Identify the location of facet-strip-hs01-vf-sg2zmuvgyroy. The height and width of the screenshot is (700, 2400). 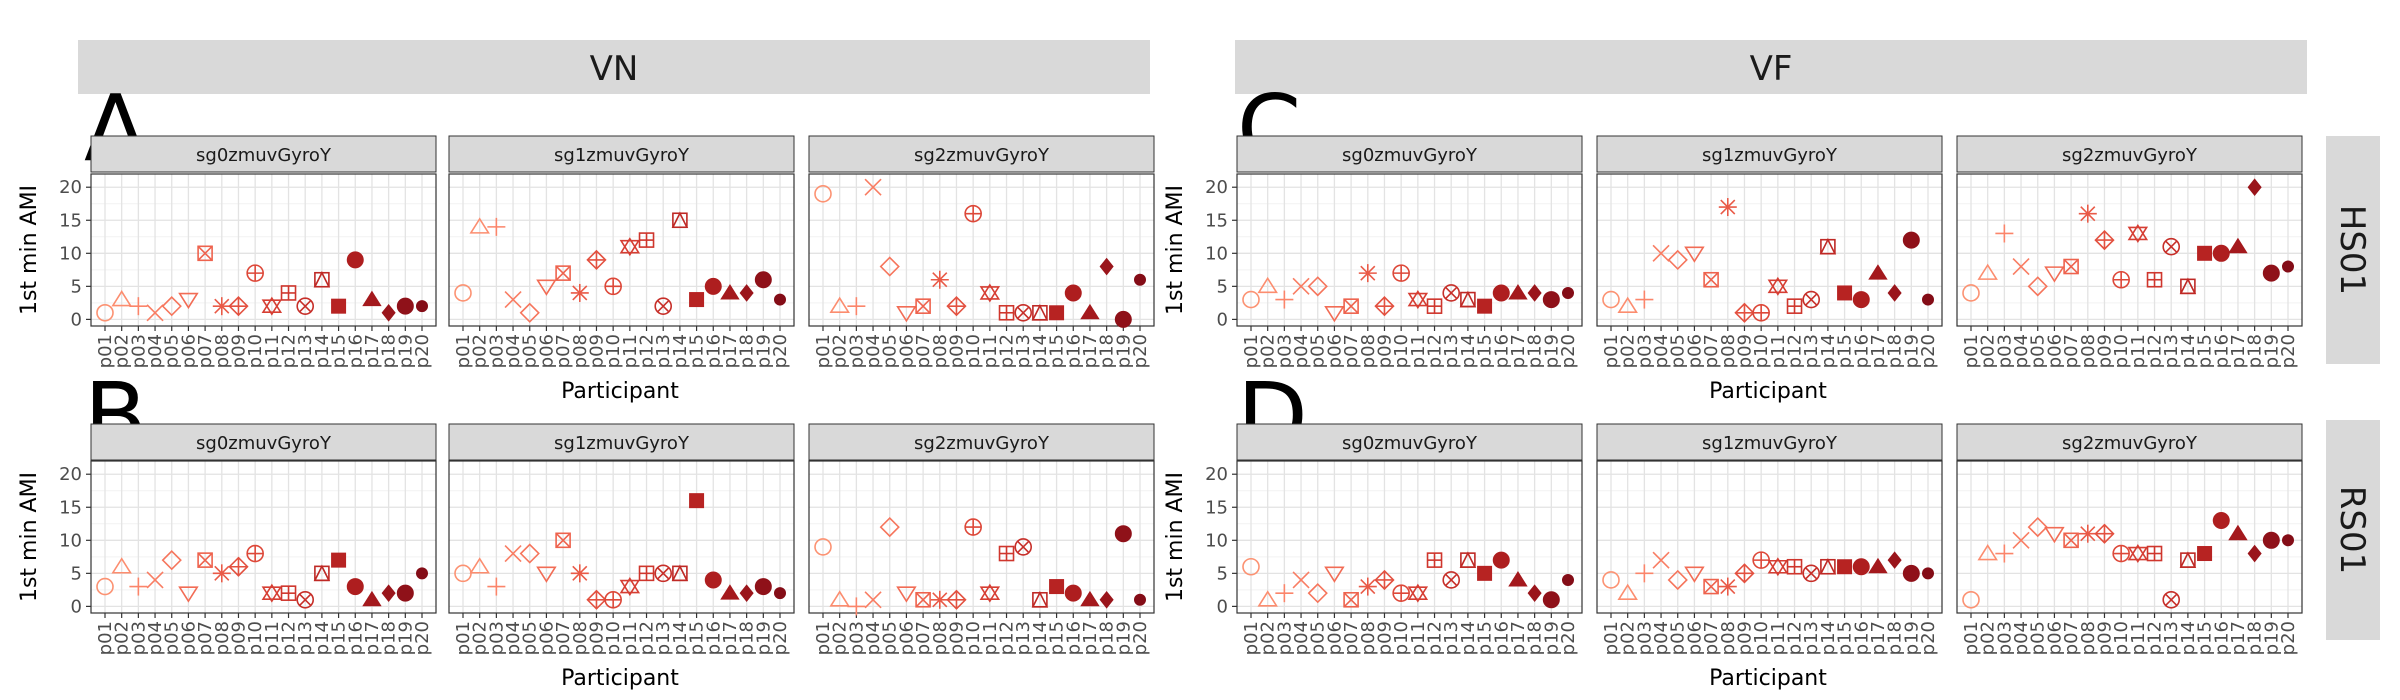
(2129, 154).